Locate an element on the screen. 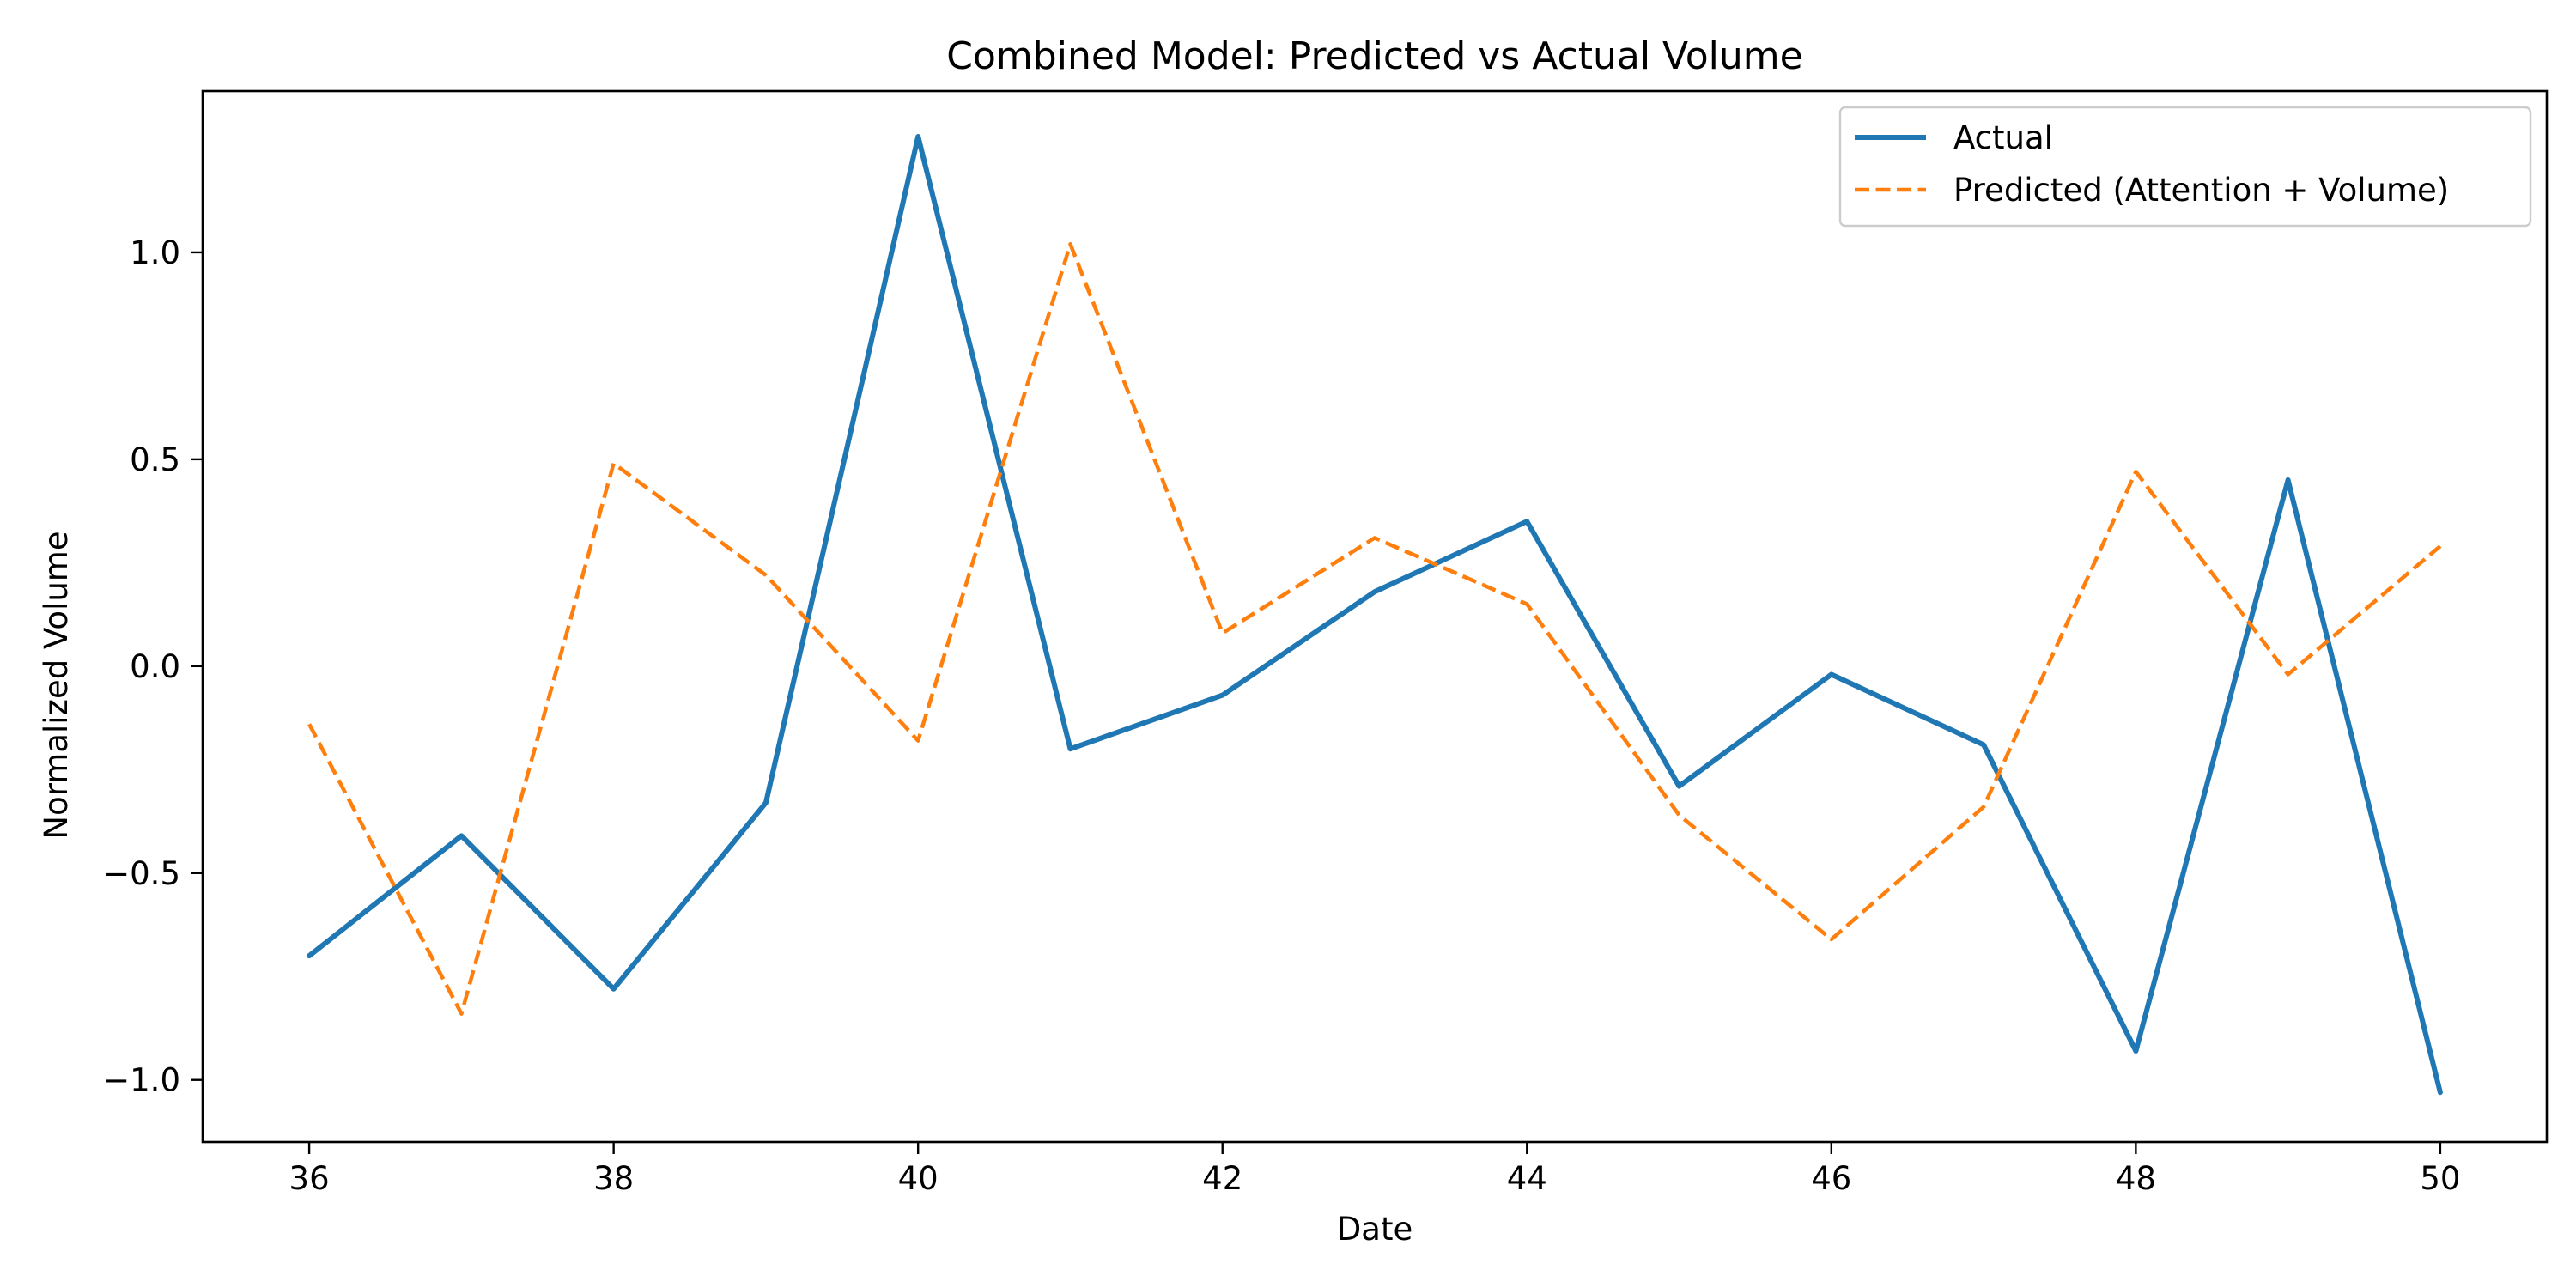 The height and width of the screenshot is (1288, 2576). legend: Actual Predicted (Attention + Volume) is located at coordinates (2185, 167).